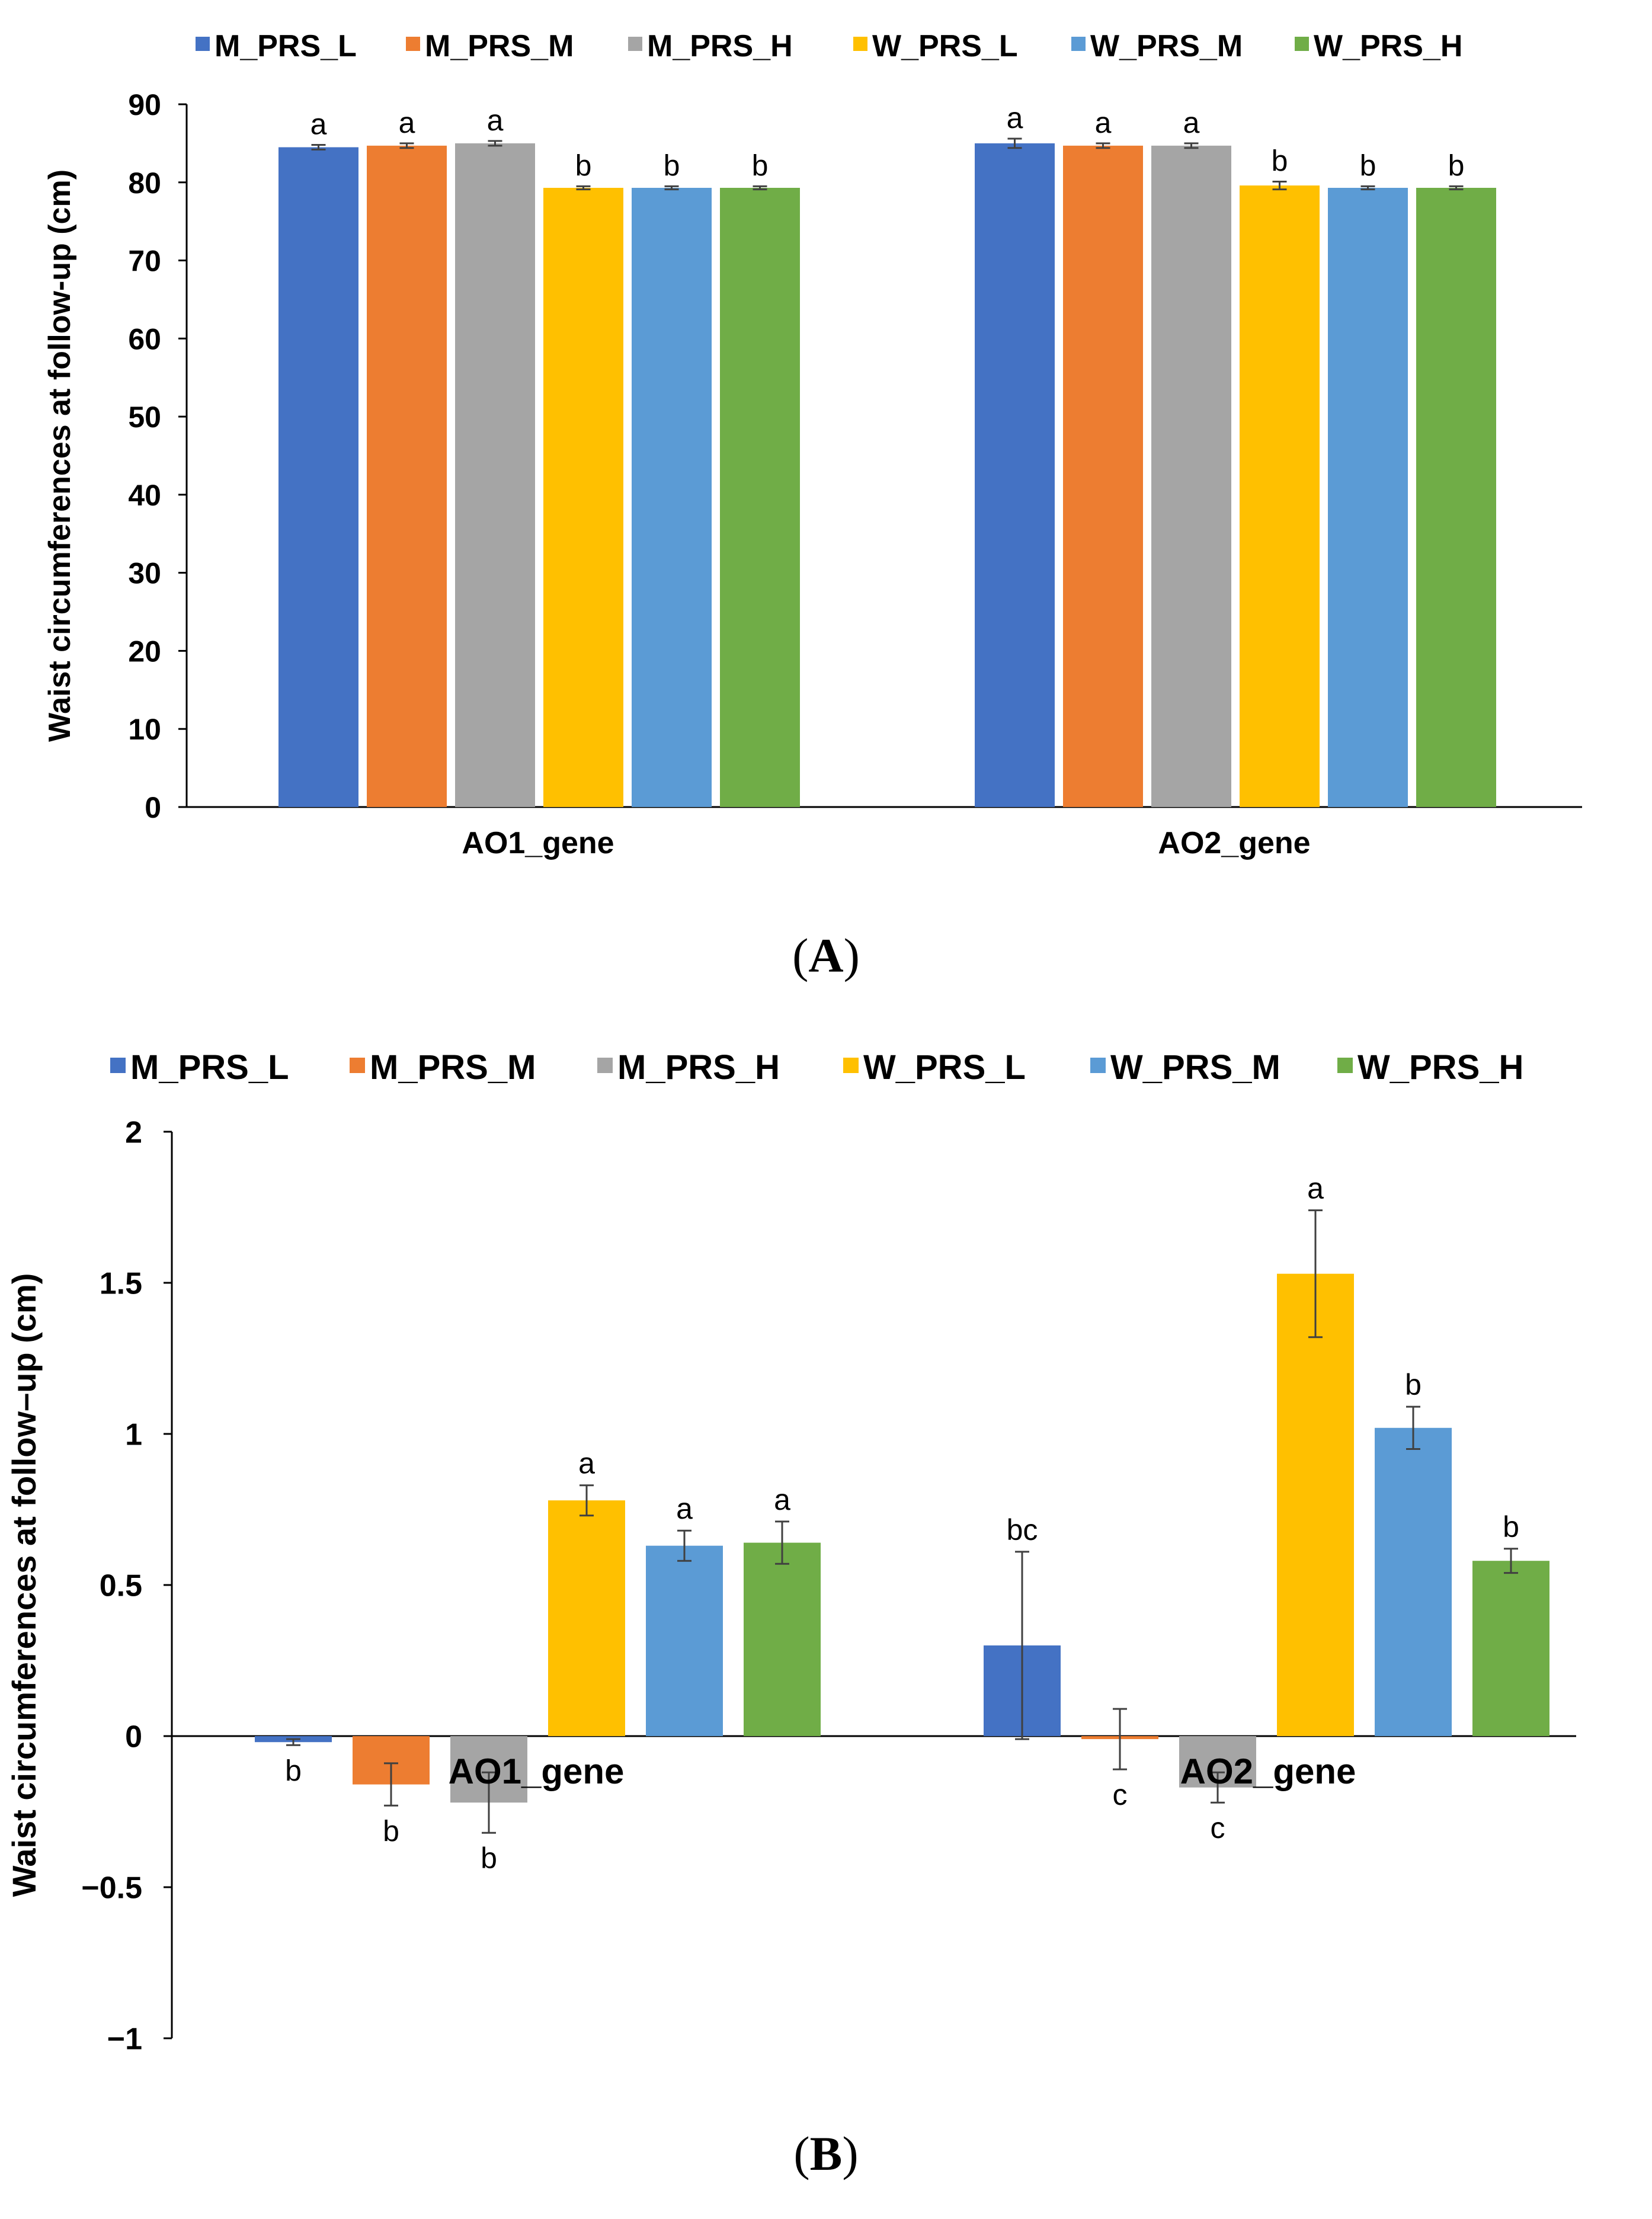 The image size is (1652, 2219). I want to click on y-tick-label: 1.5, so click(121, 1284).